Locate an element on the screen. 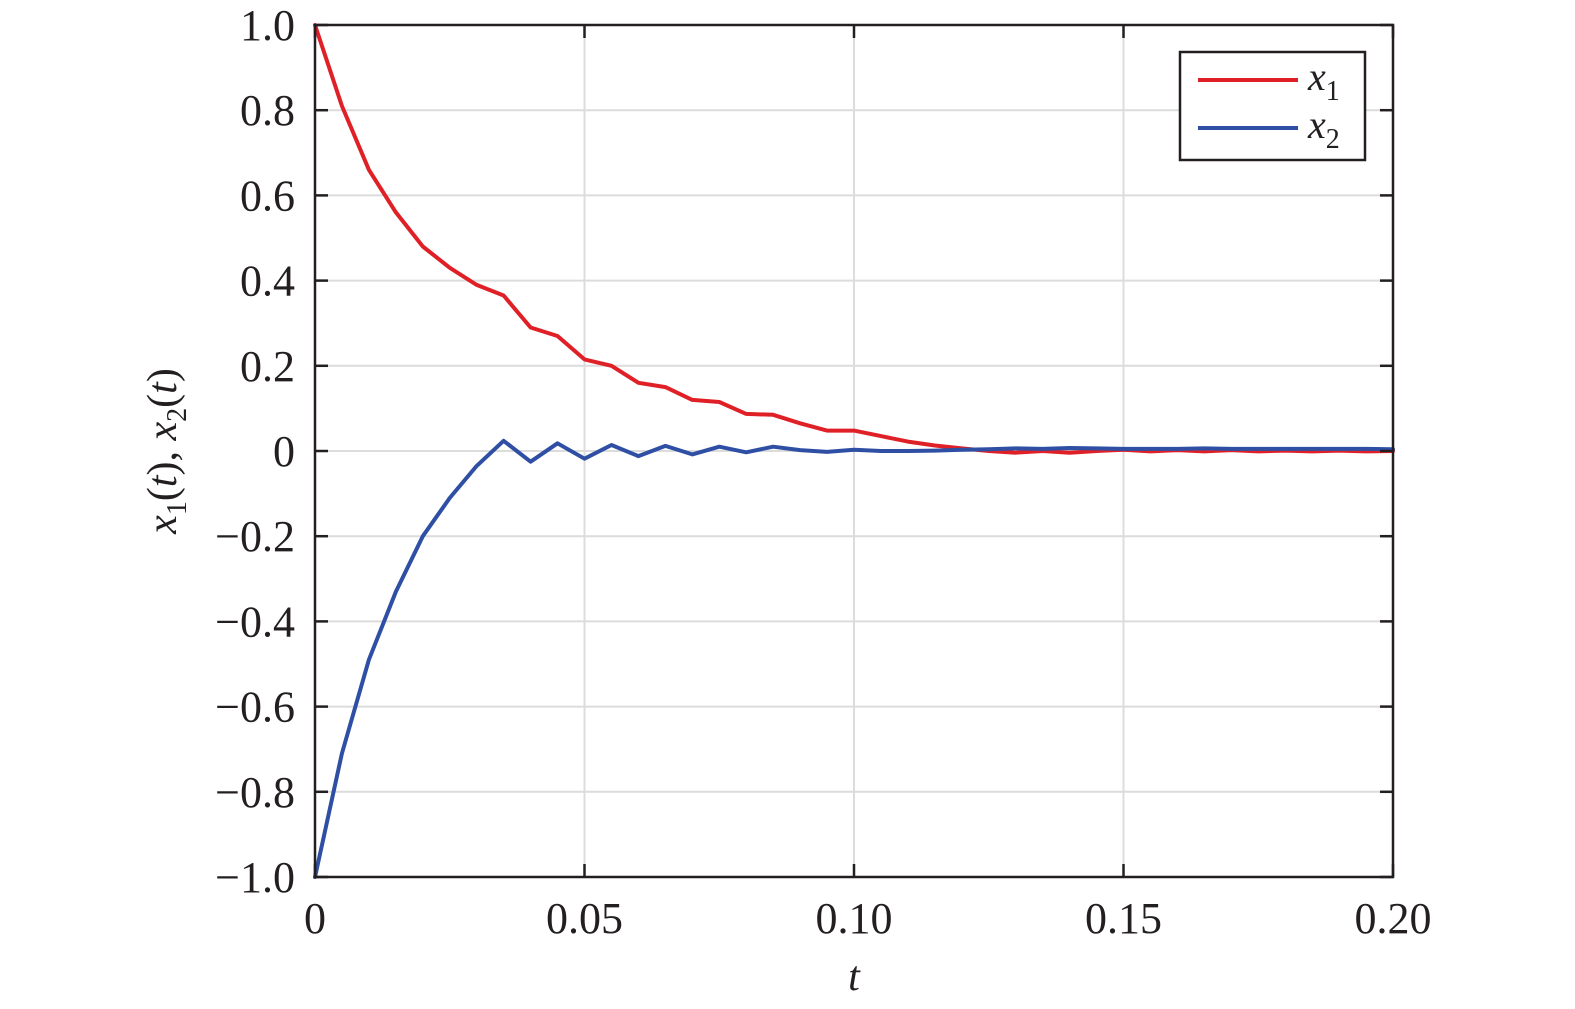  y-tick-label: 0 is located at coordinates (284, 451).